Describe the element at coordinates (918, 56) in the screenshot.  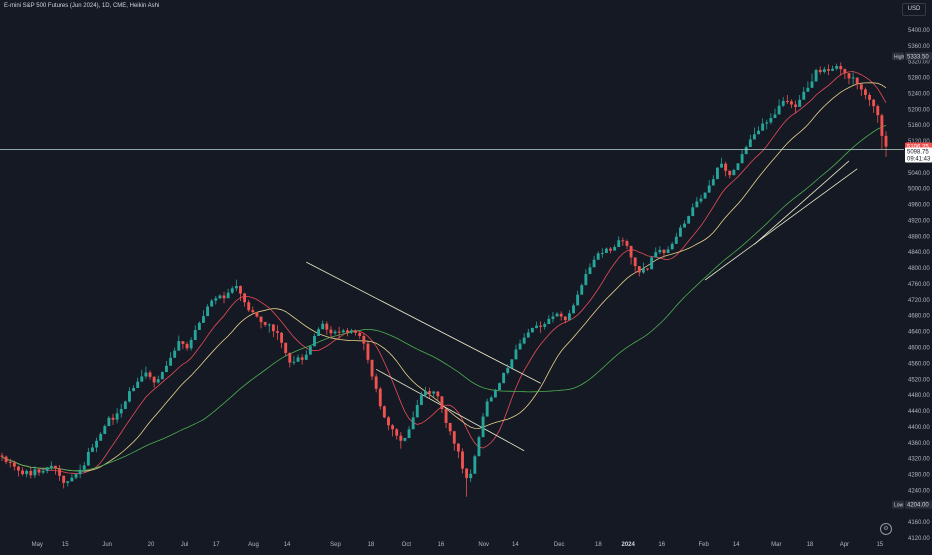
I see `high-value-bg` at that location.